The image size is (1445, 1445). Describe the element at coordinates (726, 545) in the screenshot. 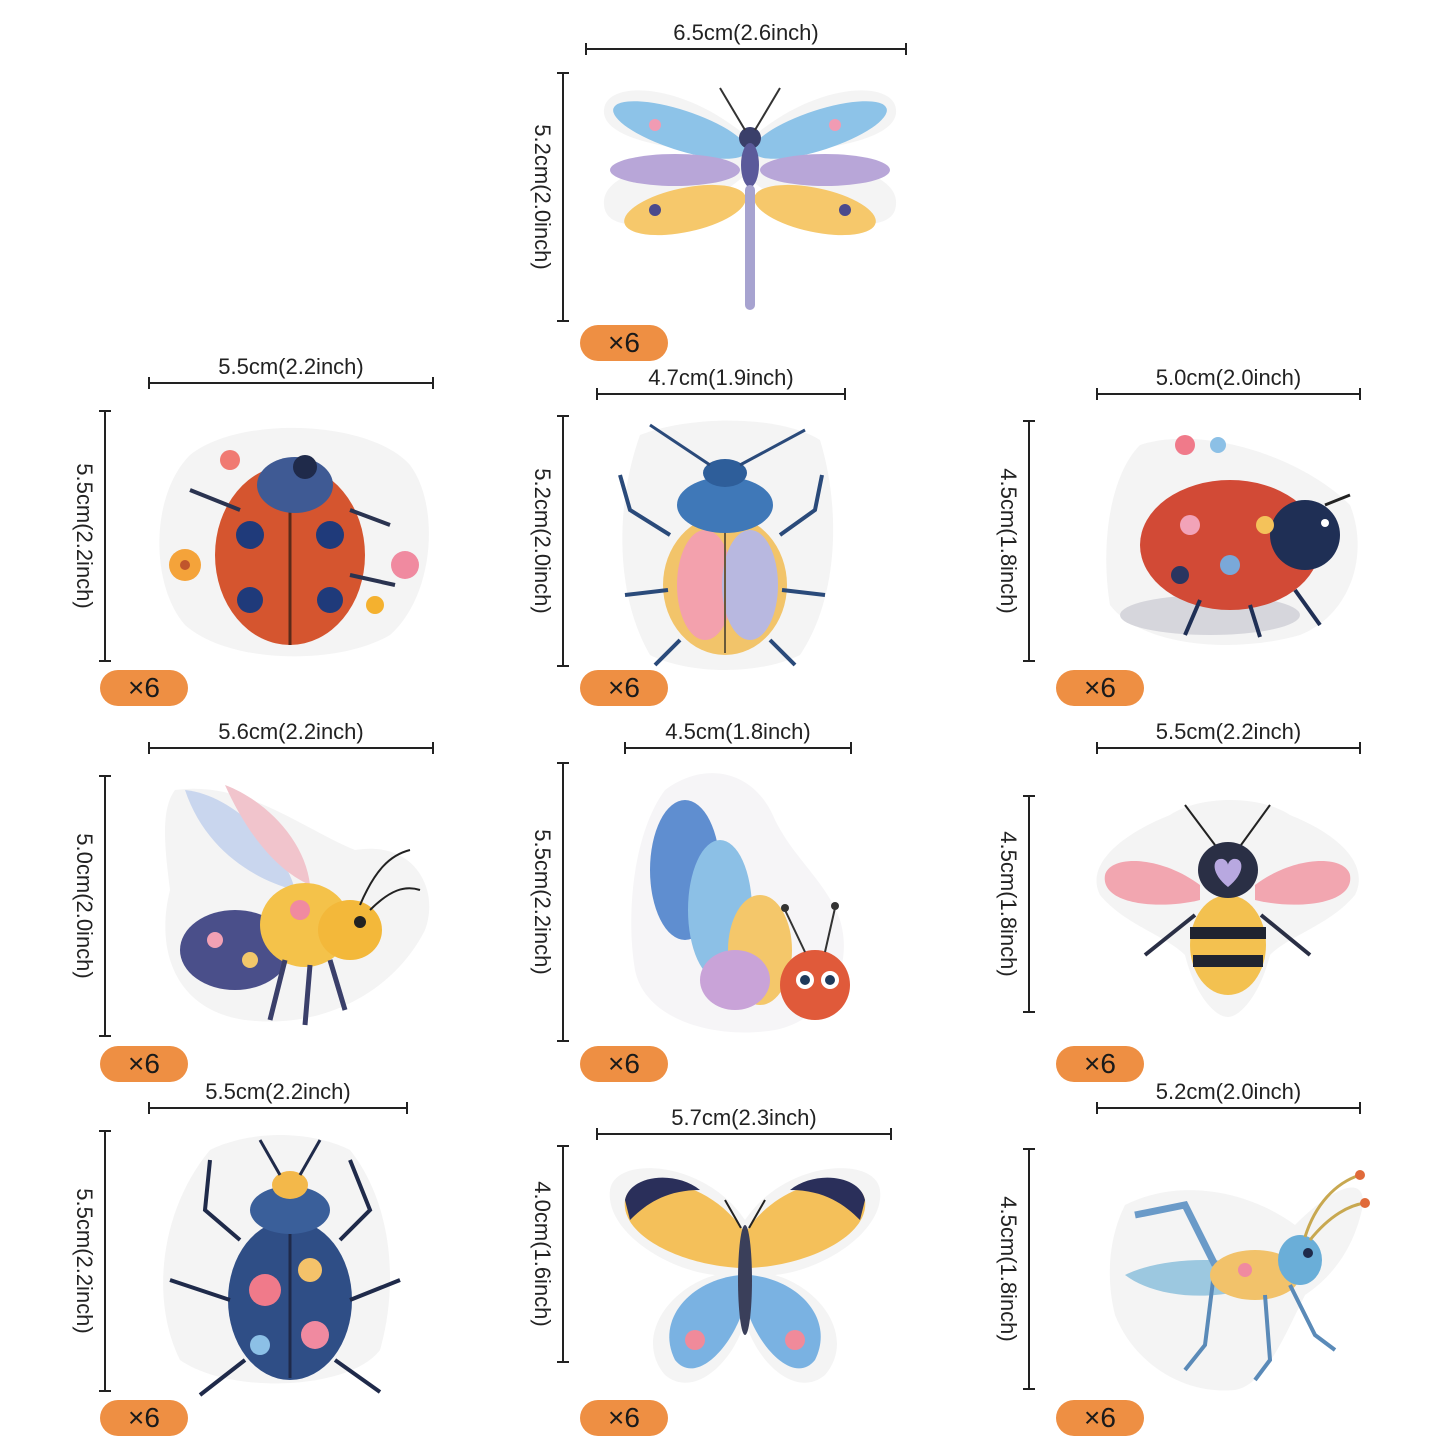

I see `blue-beetle-illustration` at that location.